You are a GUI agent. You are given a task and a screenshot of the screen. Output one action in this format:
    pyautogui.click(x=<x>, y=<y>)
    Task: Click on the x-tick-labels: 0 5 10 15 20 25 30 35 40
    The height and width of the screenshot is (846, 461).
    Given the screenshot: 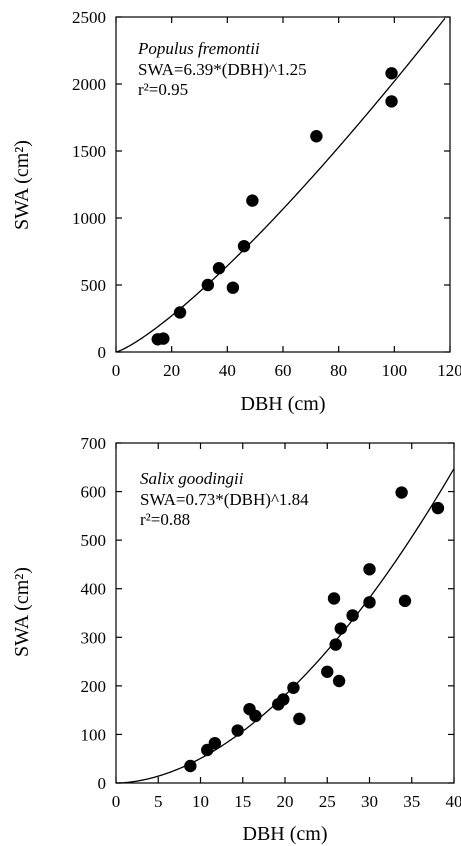 What is the action you would take?
    pyautogui.click(x=286, y=801)
    